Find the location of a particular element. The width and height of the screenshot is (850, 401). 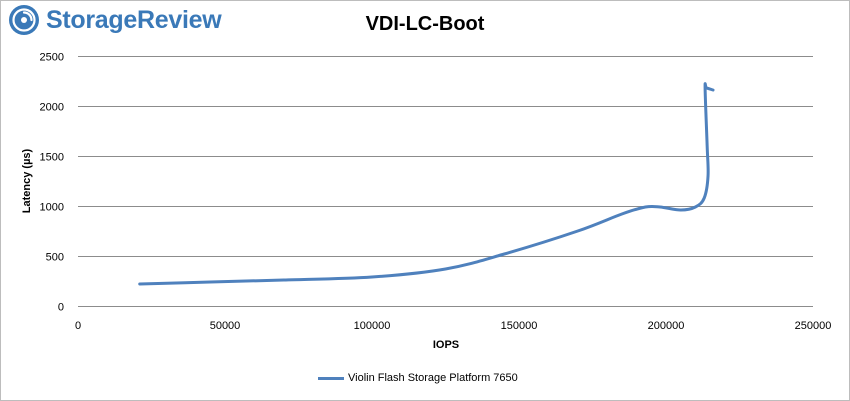

y-tick-label: 500 is located at coordinates (55, 258).